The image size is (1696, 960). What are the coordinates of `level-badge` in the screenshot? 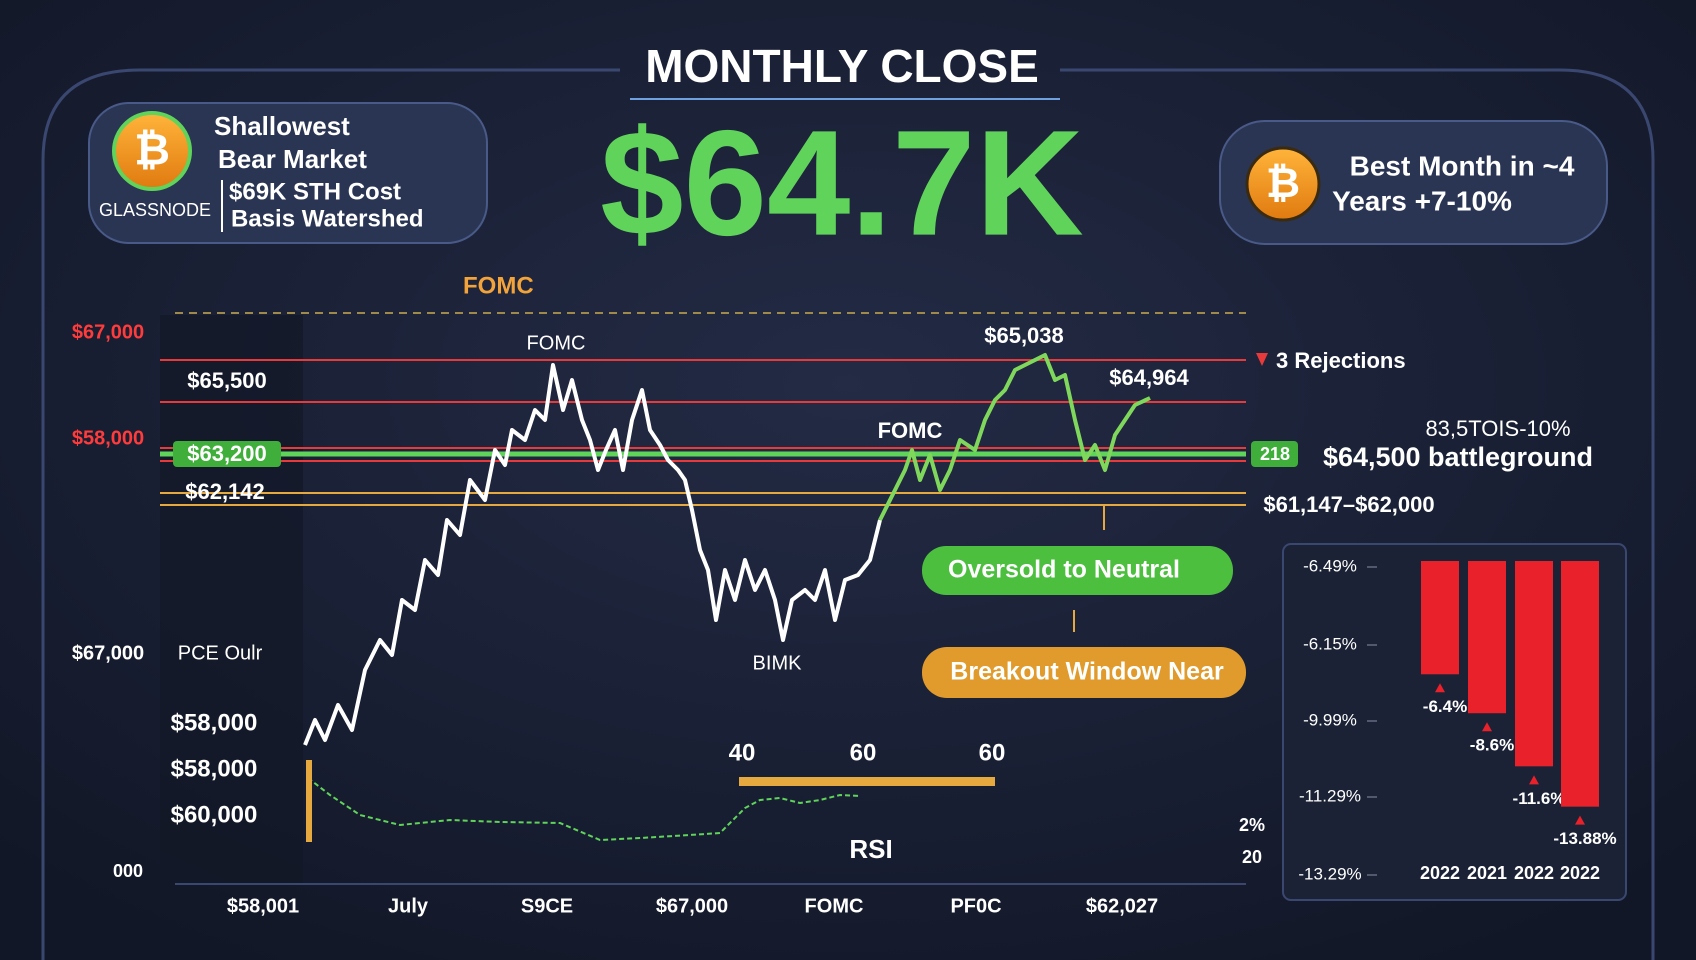 It's located at (227, 454).